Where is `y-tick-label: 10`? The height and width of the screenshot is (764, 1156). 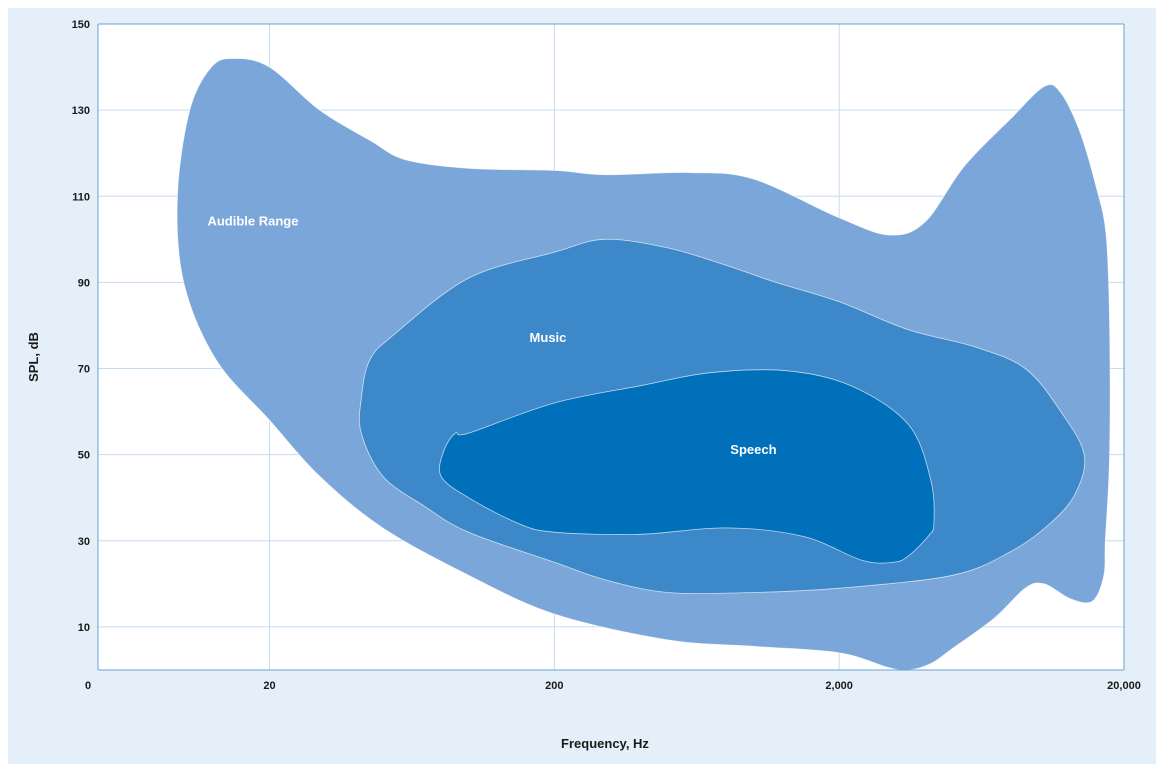 y-tick-label: 10 is located at coordinates (84, 628).